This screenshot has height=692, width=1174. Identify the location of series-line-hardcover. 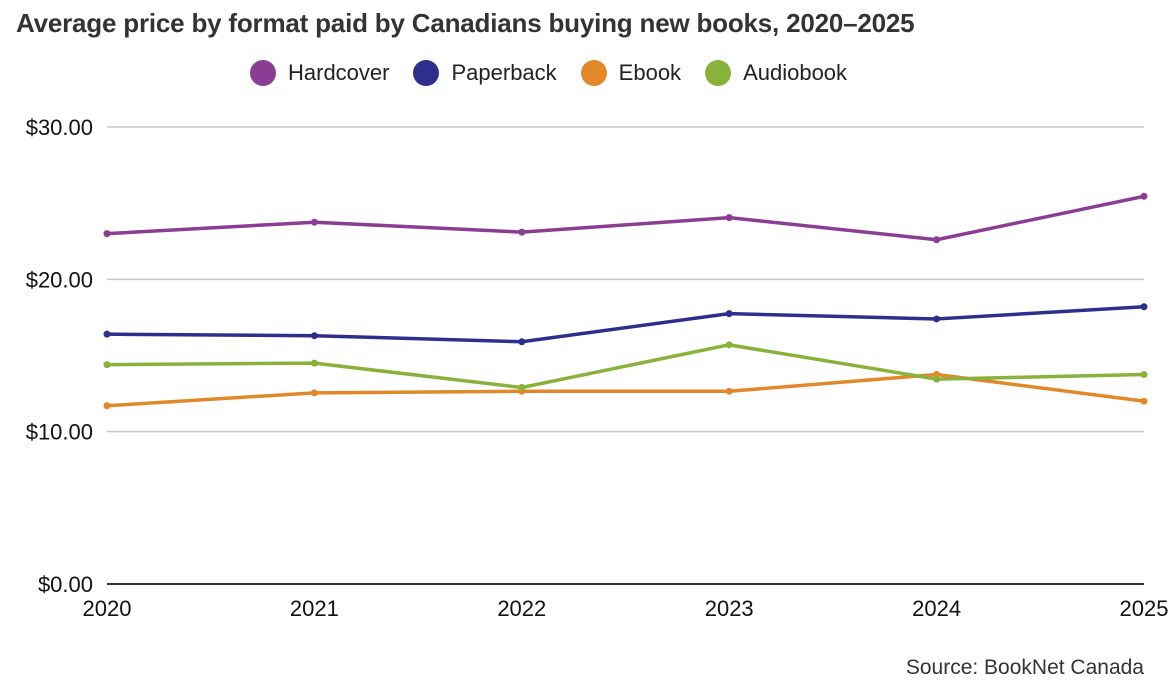
(625, 218).